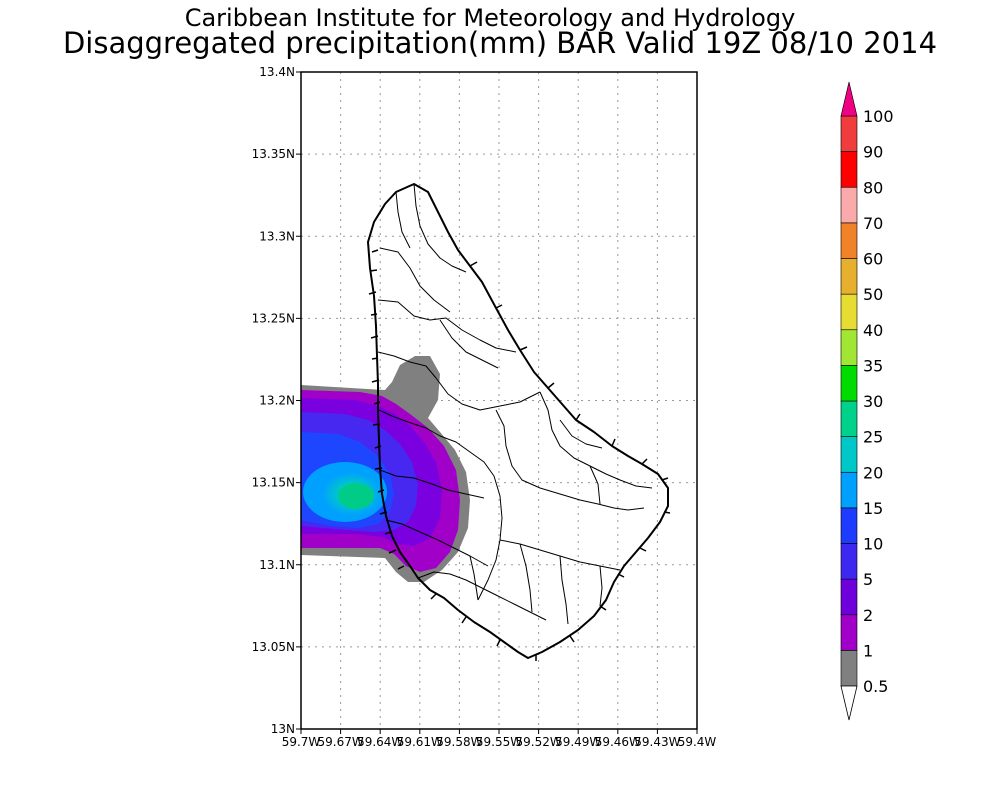 The width and height of the screenshot is (1000, 800). I want to click on colorbar-label: 1, so click(868, 650).